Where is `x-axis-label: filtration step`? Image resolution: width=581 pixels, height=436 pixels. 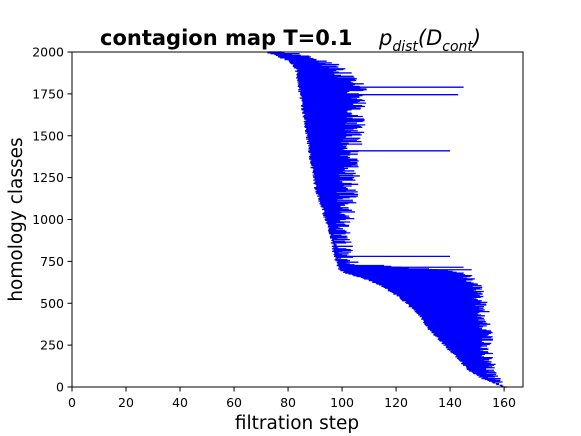 x-axis-label: filtration step is located at coordinates (297, 423).